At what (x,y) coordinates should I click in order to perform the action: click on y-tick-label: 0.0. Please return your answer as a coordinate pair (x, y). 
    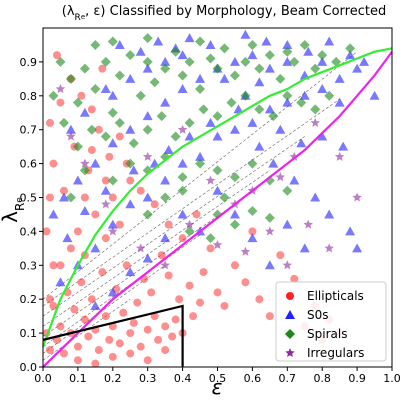
    Looking at the image, I should click on (29, 367).